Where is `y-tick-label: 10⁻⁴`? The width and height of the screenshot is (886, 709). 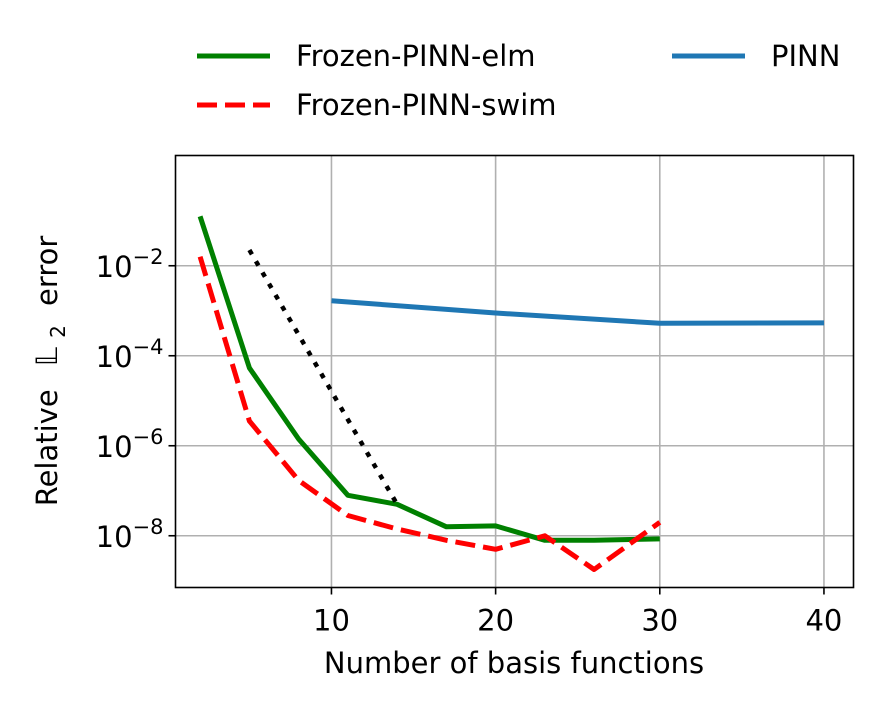
y-tick-label: 10⁻⁴ is located at coordinates (130, 354).